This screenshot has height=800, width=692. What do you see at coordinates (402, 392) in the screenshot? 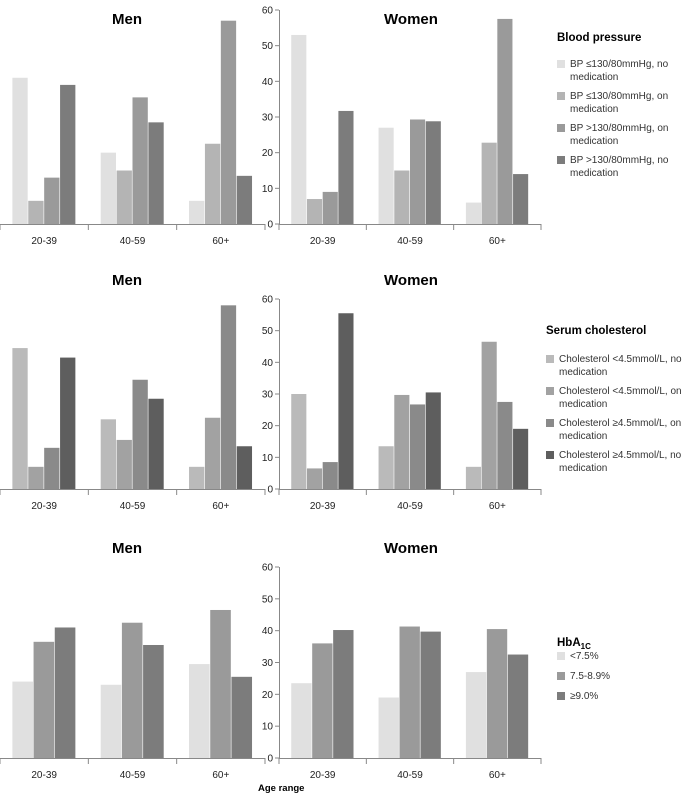
I see `chart-panel-women-row2: Women 20-39 40-59 60+ 0 10 20 30 40 50 60` at bounding box center [402, 392].